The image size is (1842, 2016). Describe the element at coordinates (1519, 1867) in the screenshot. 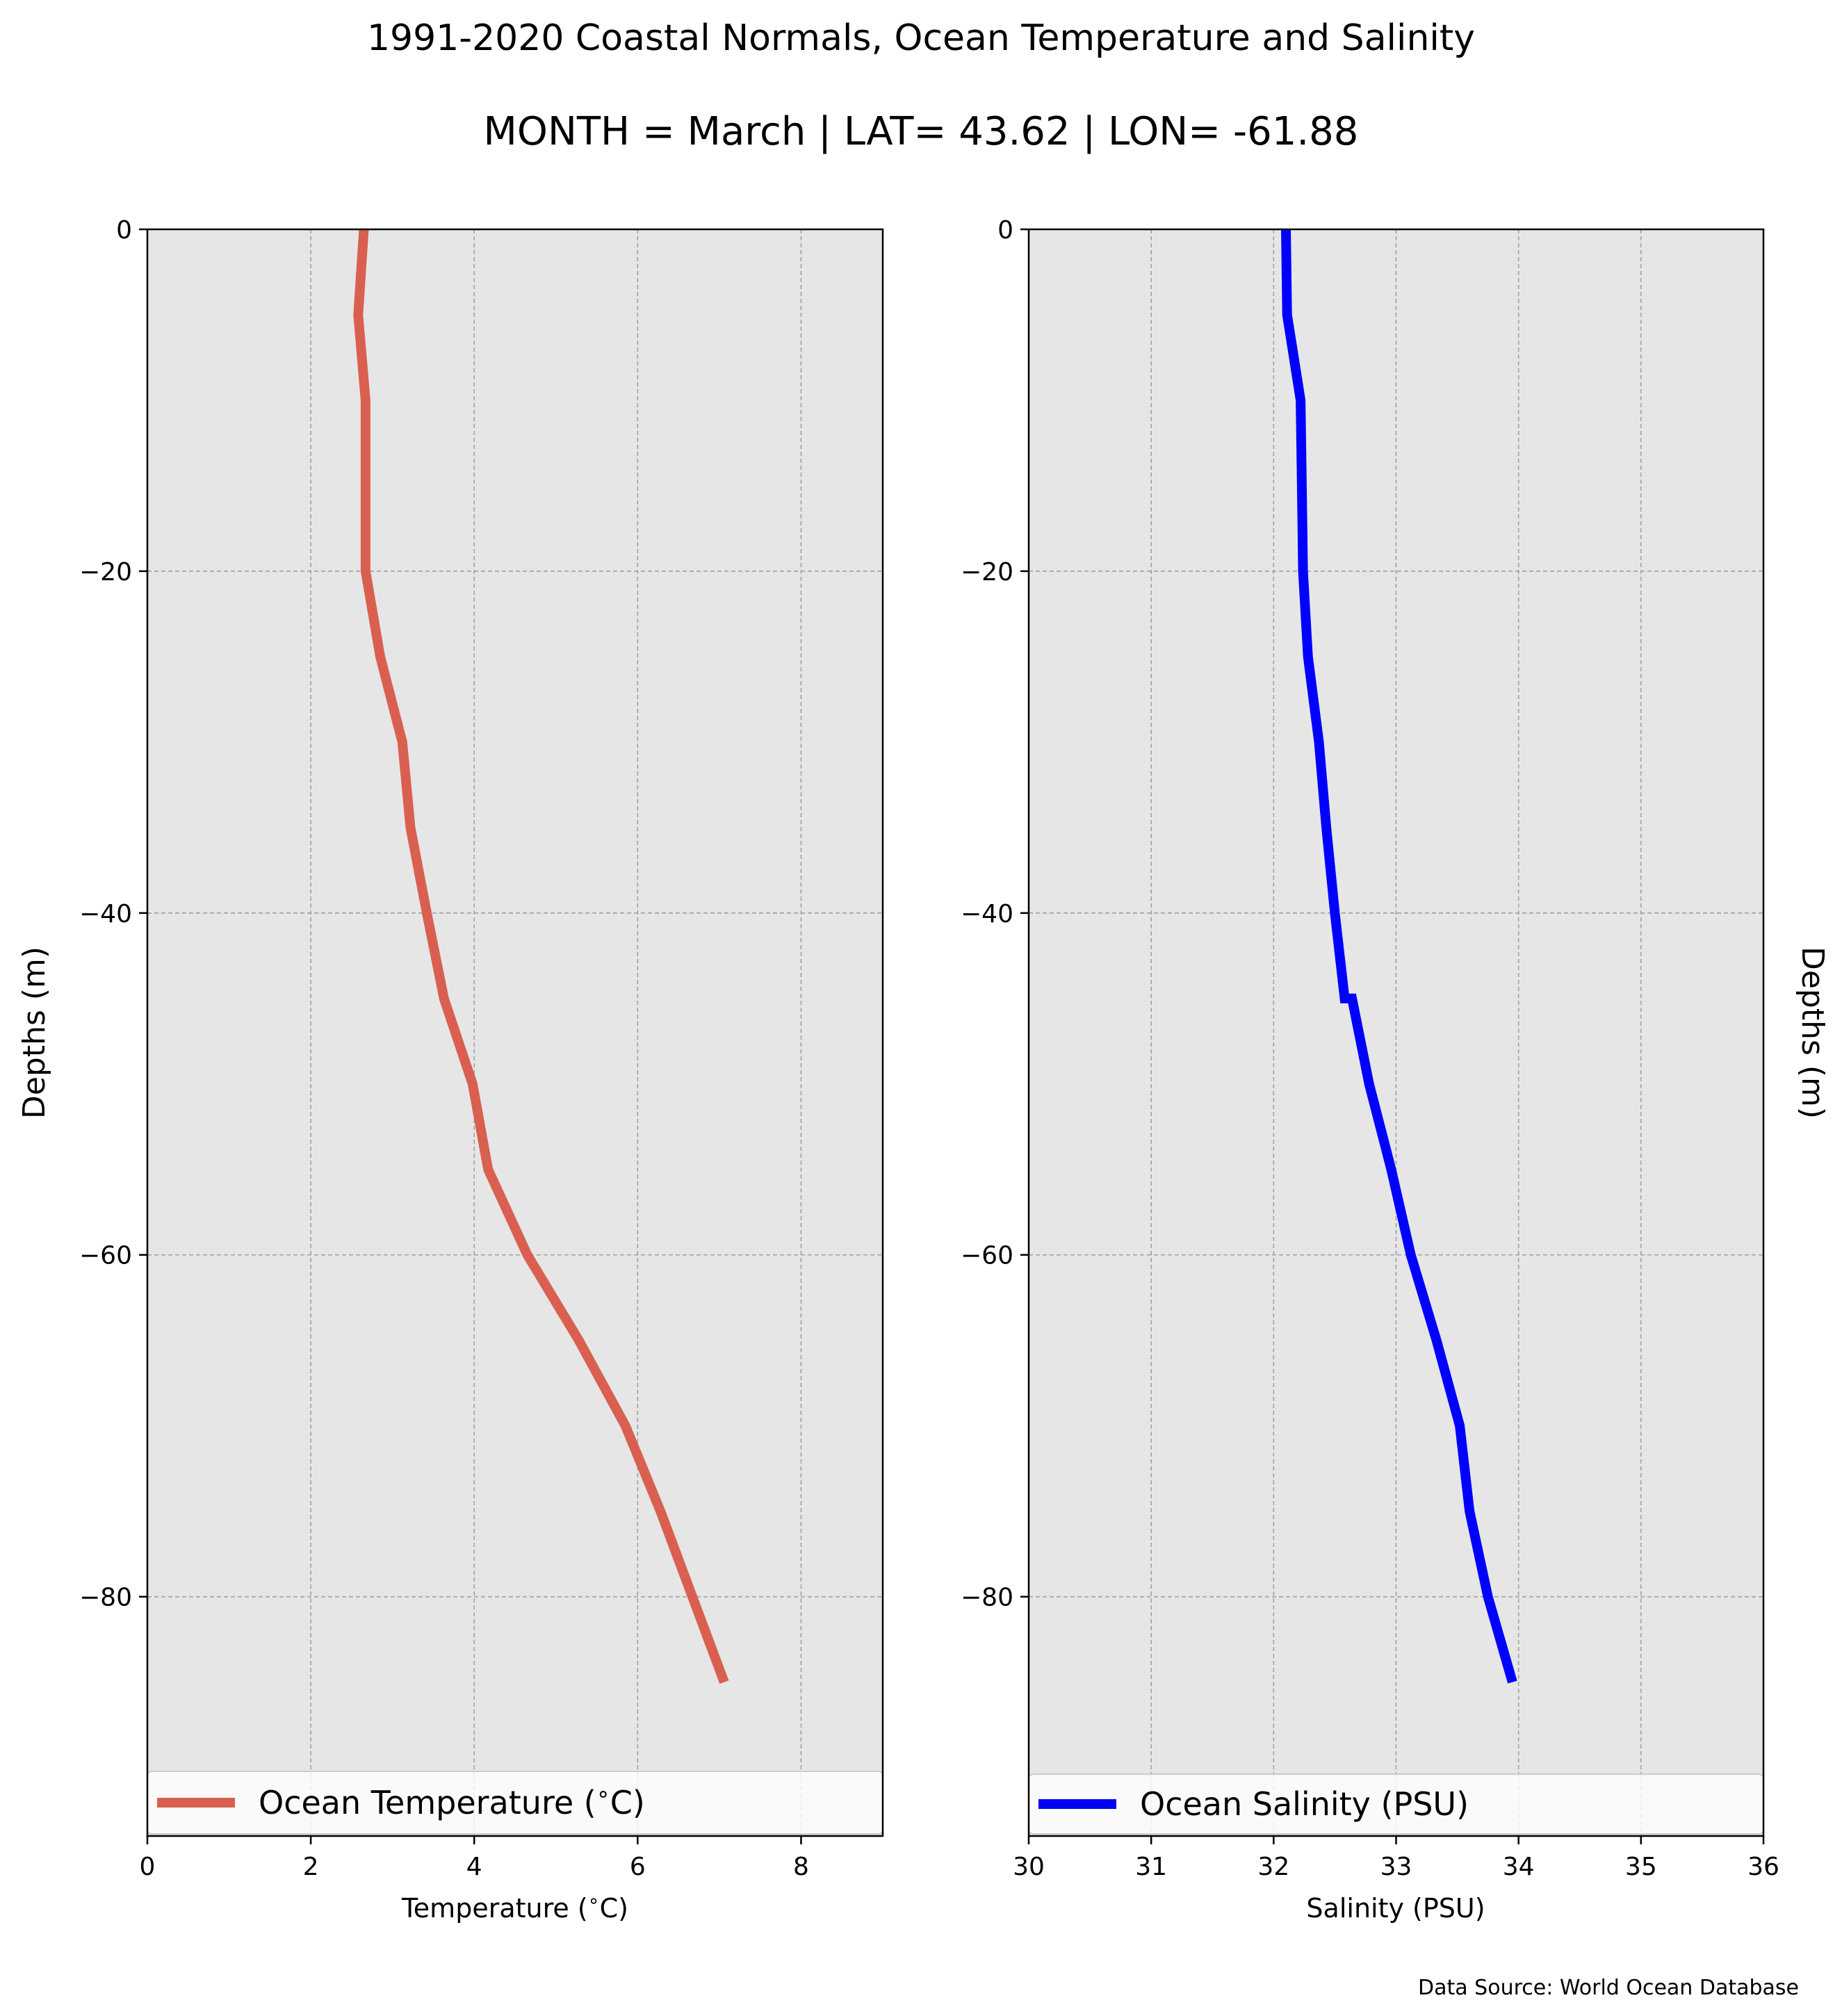

I see `salinity-x-tick-label: 34` at that location.